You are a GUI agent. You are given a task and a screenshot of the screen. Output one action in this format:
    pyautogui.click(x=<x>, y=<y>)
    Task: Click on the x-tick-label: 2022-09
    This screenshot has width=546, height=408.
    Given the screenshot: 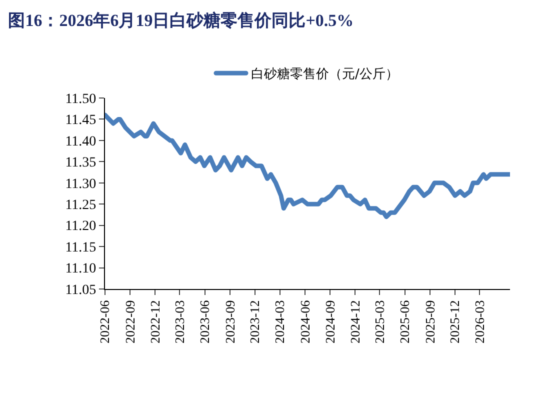 What is the action you would take?
    pyautogui.click(x=130, y=322)
    